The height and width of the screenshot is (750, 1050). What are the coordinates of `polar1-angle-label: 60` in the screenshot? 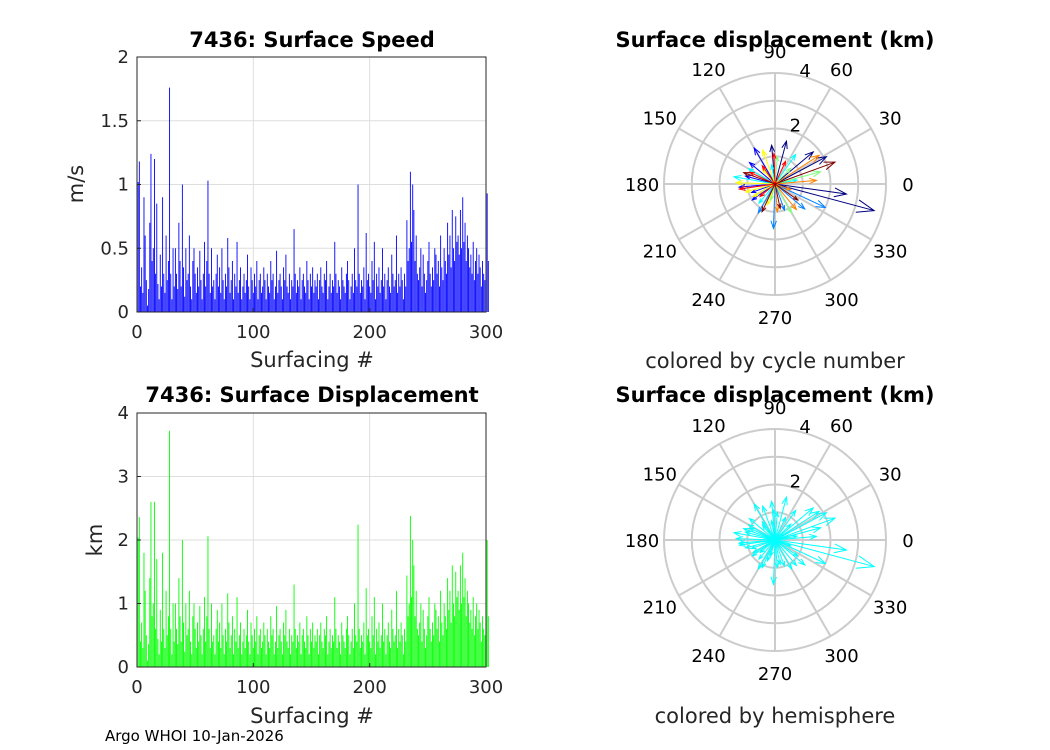 It's located at (841, 70).